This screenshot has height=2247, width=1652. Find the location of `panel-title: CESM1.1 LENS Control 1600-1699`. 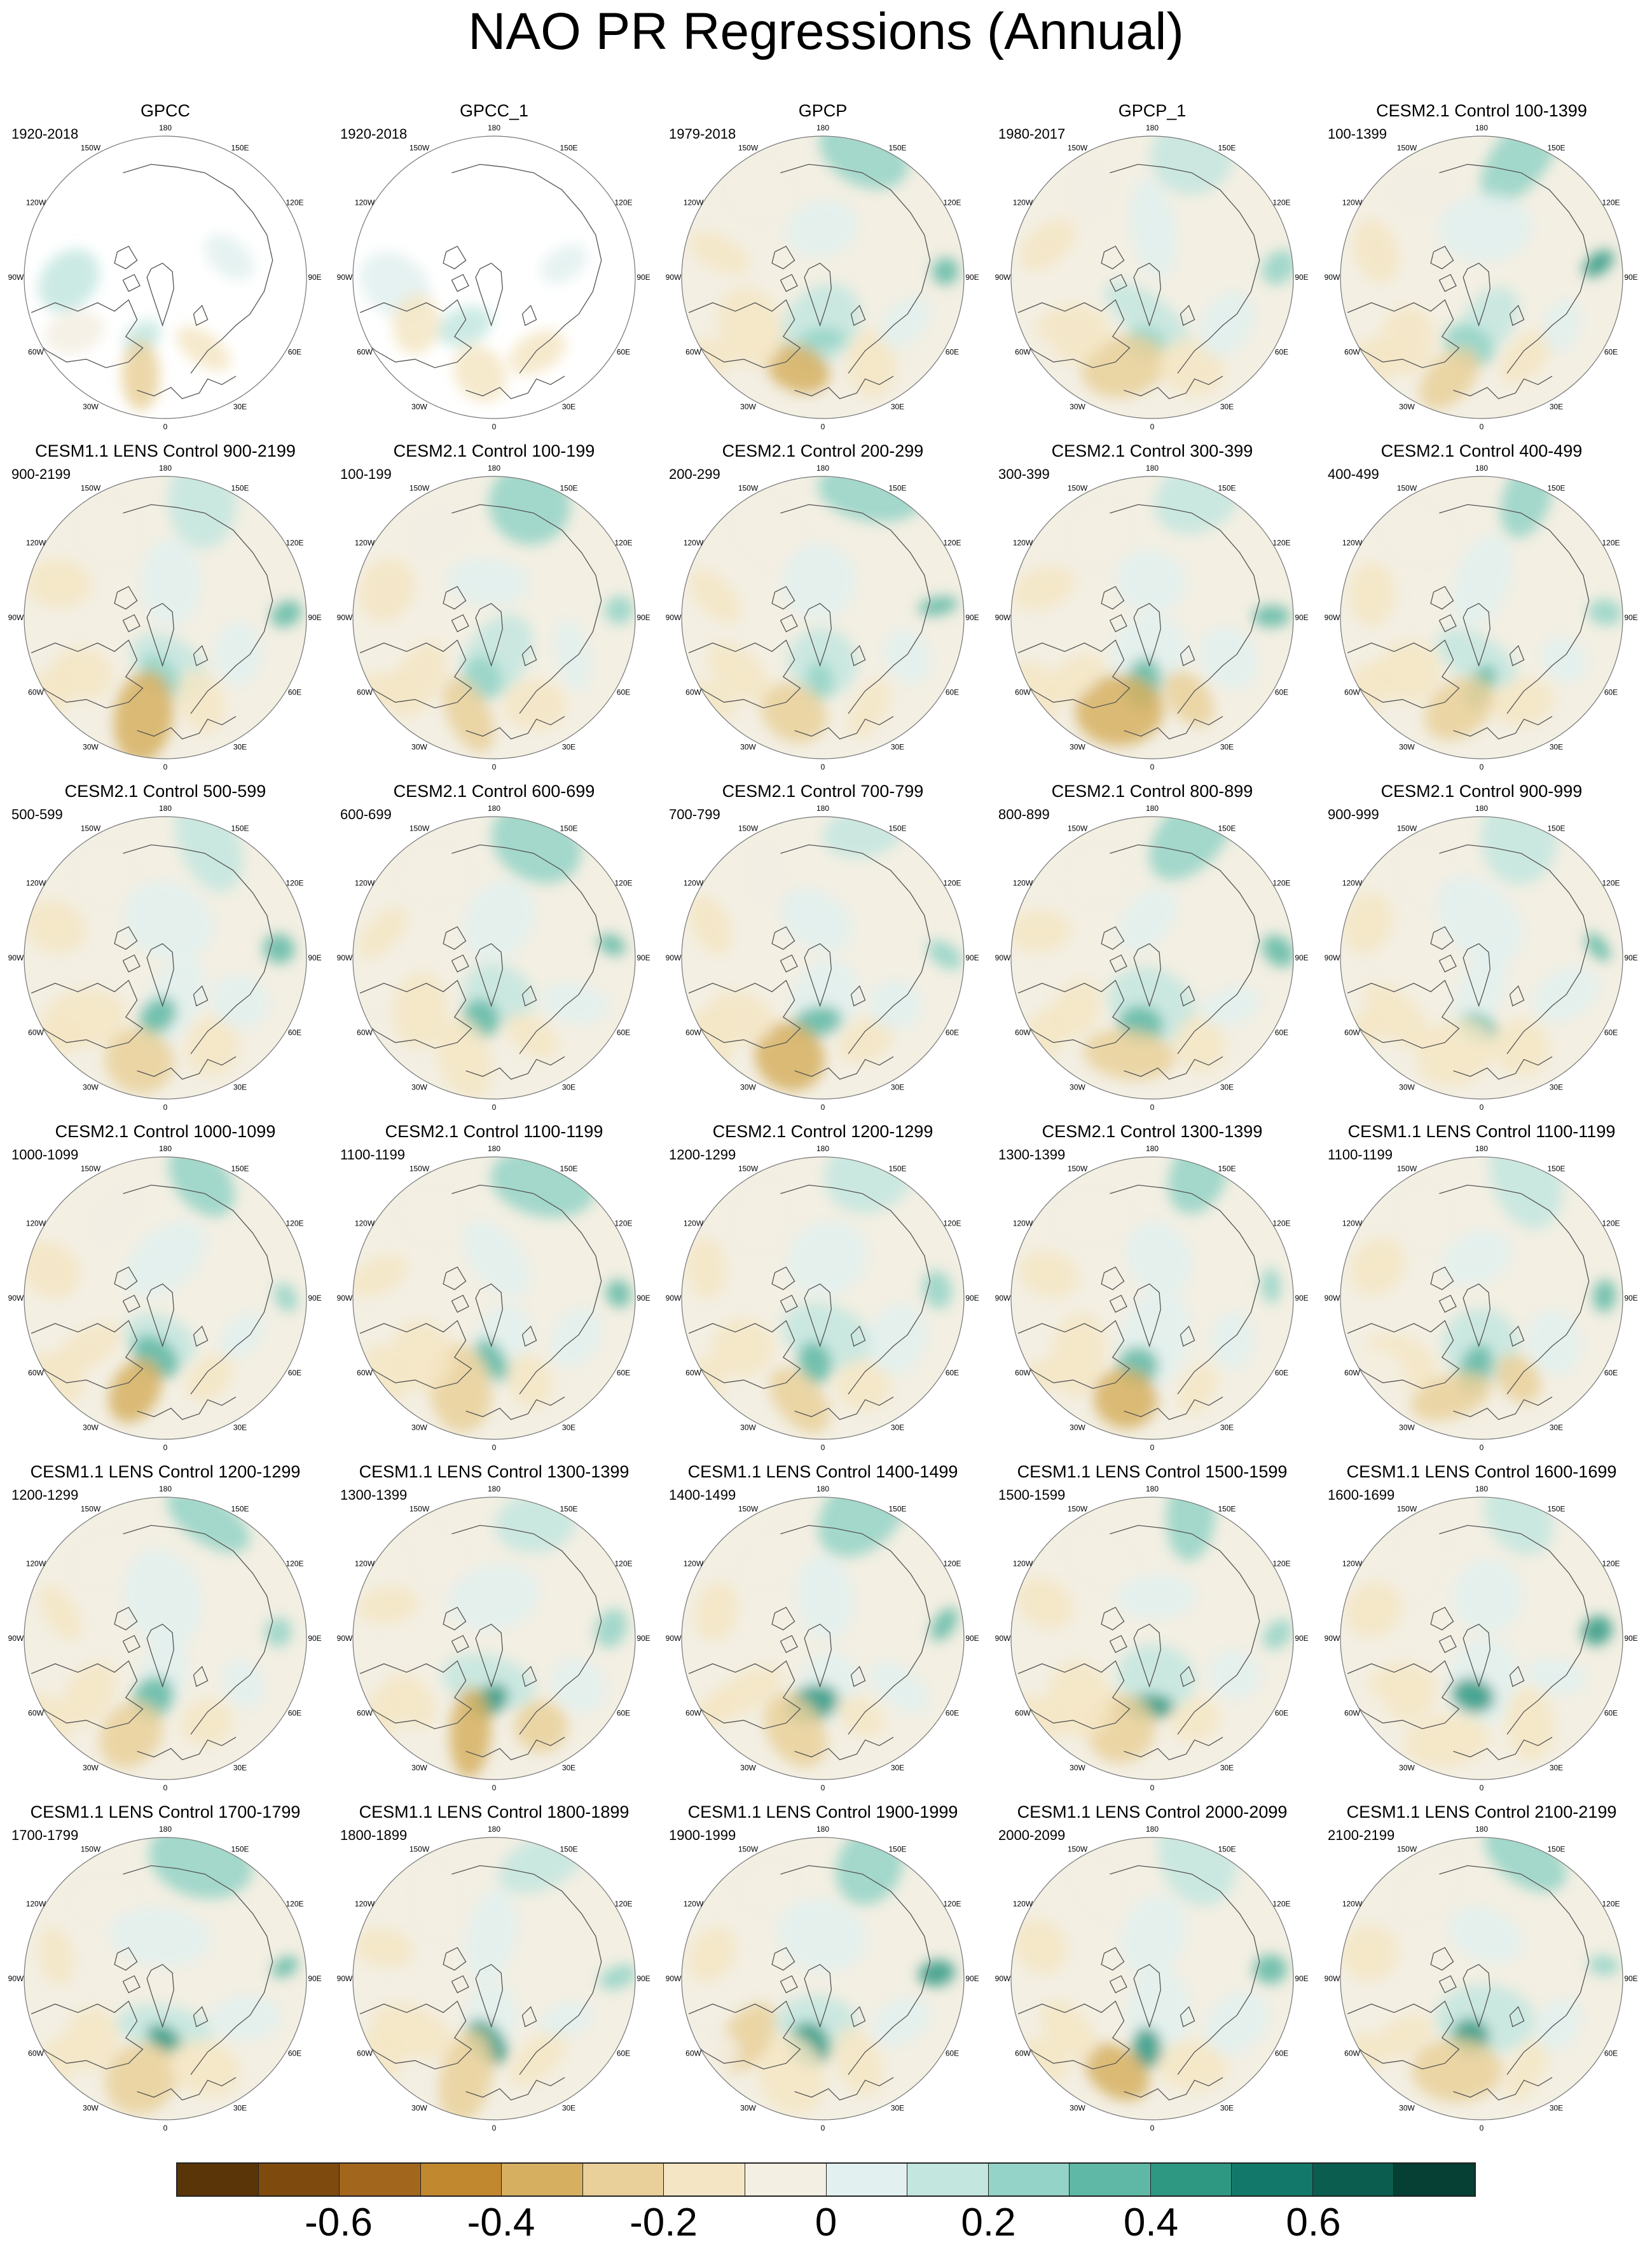

panel-title: CESM1.1 LENS Control 1600-1699 is located at coordinates (1481, 1471).